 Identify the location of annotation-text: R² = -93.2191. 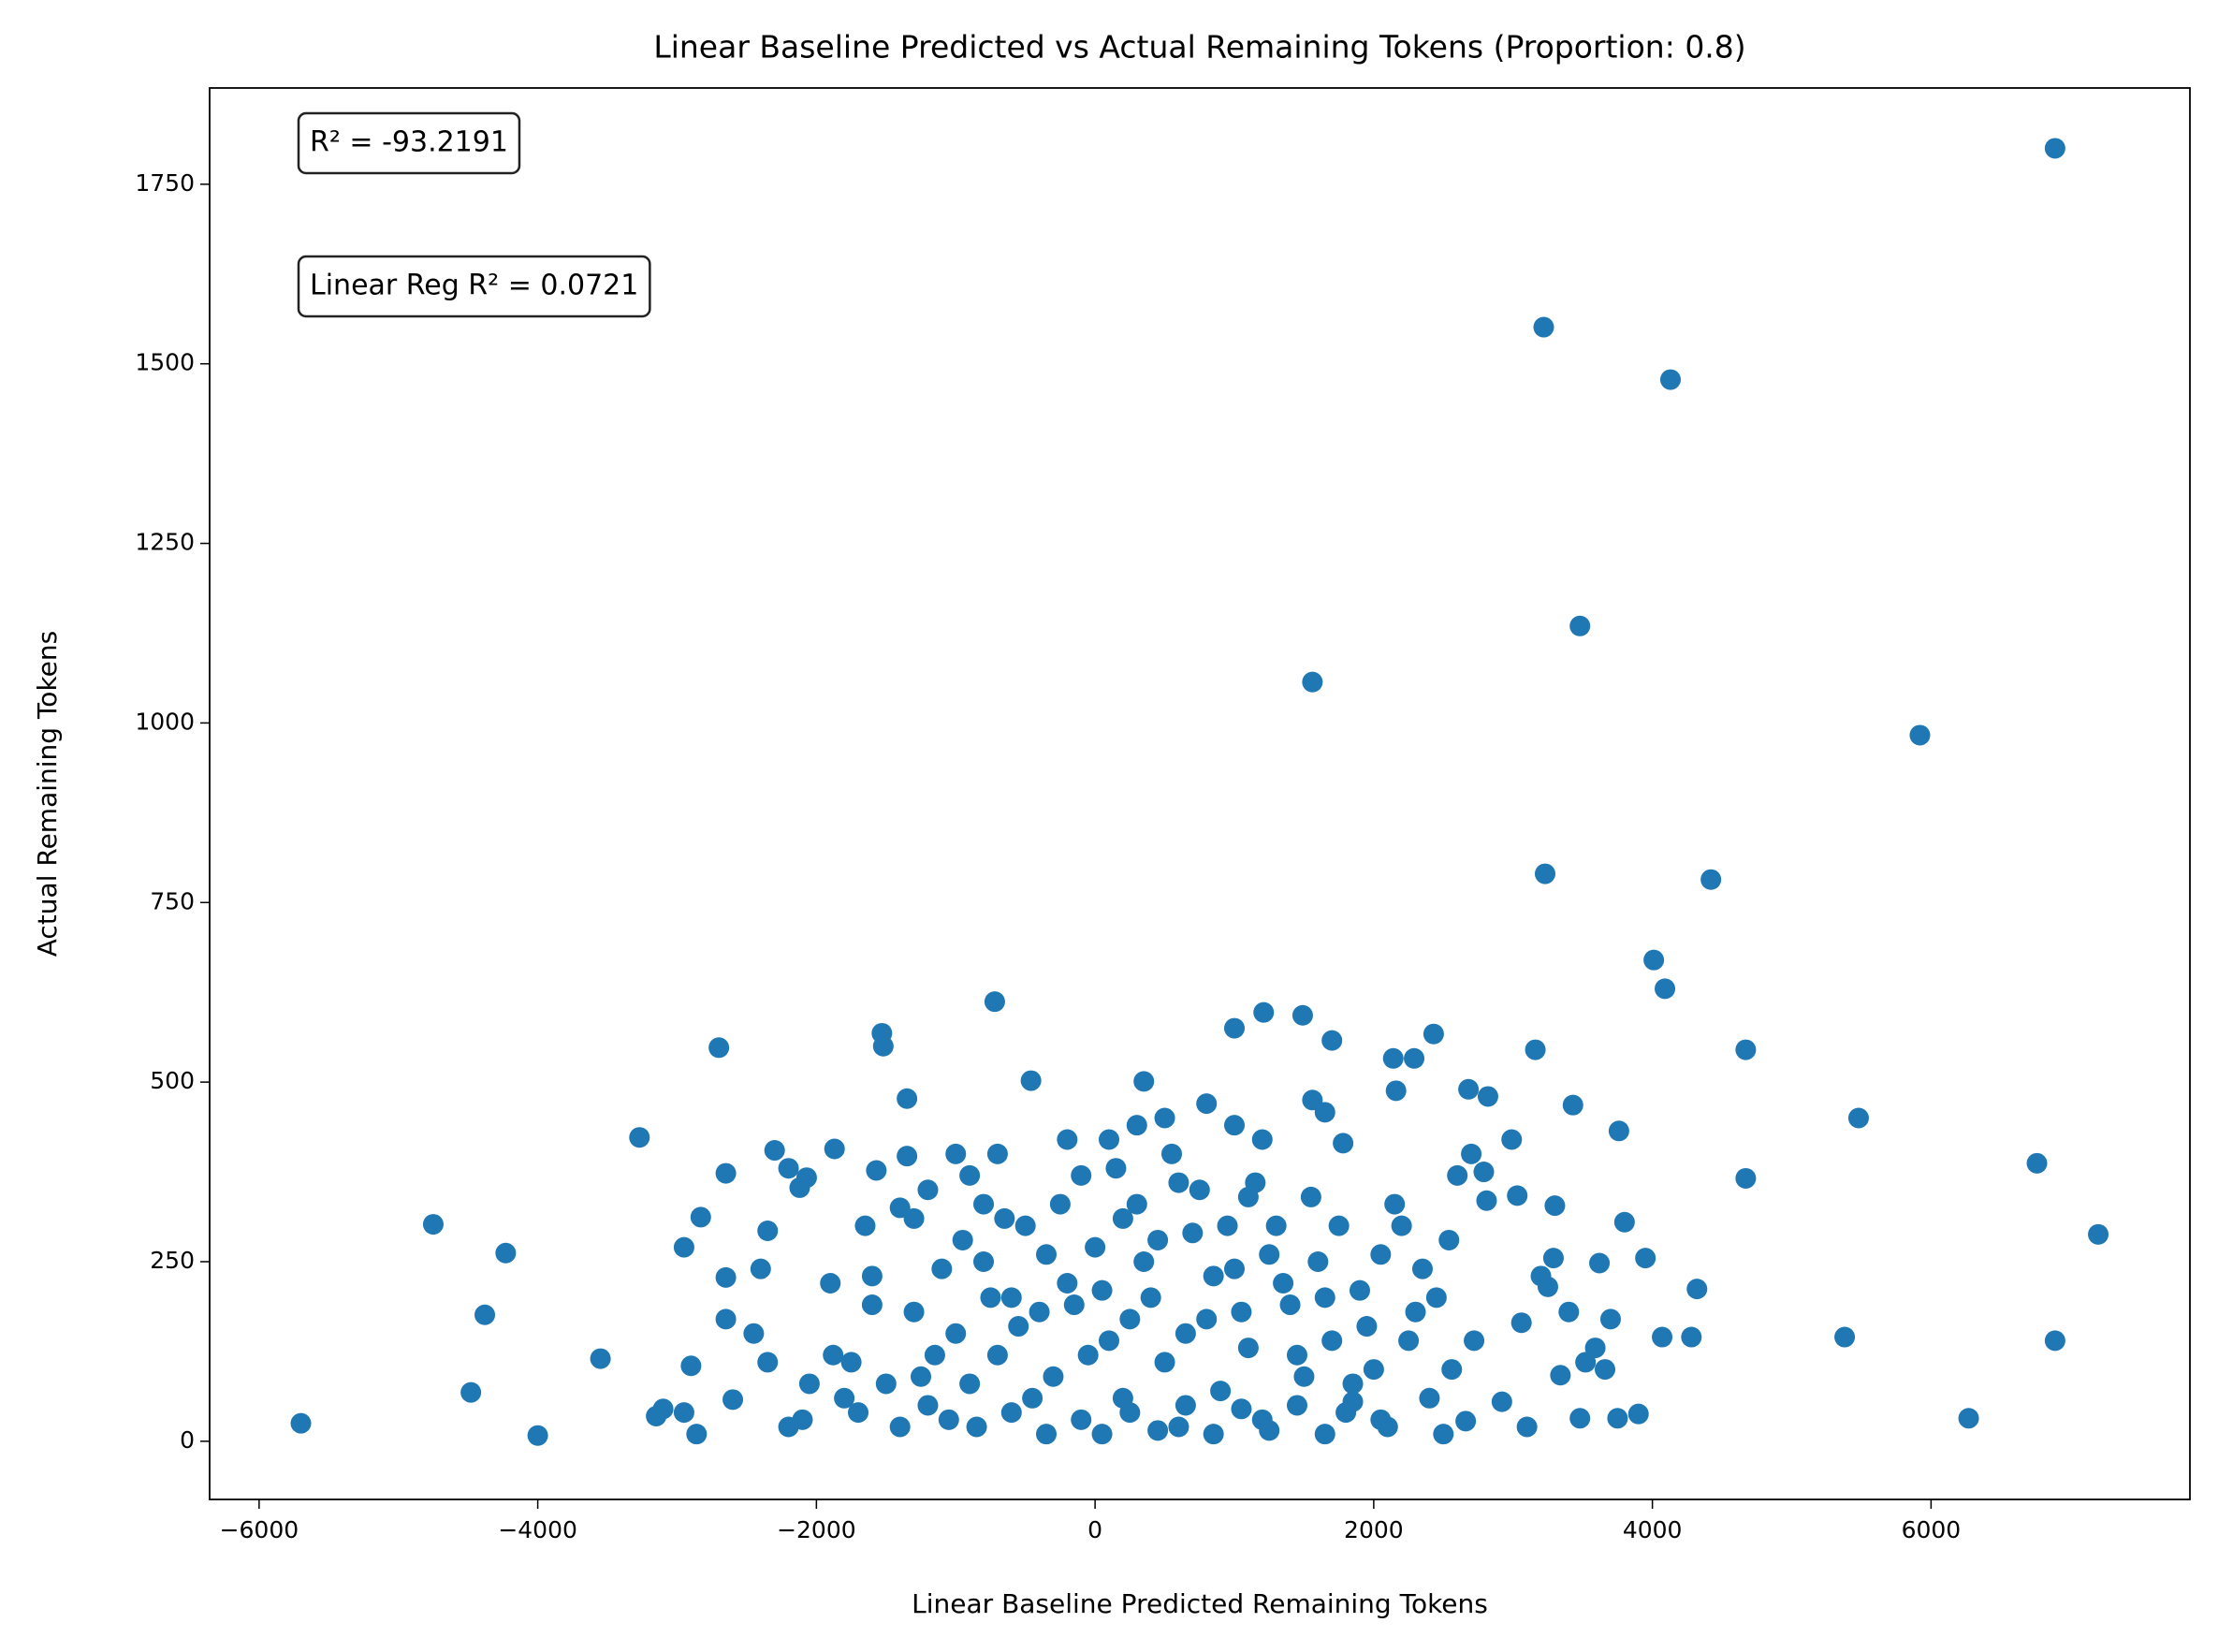
(409, 143).